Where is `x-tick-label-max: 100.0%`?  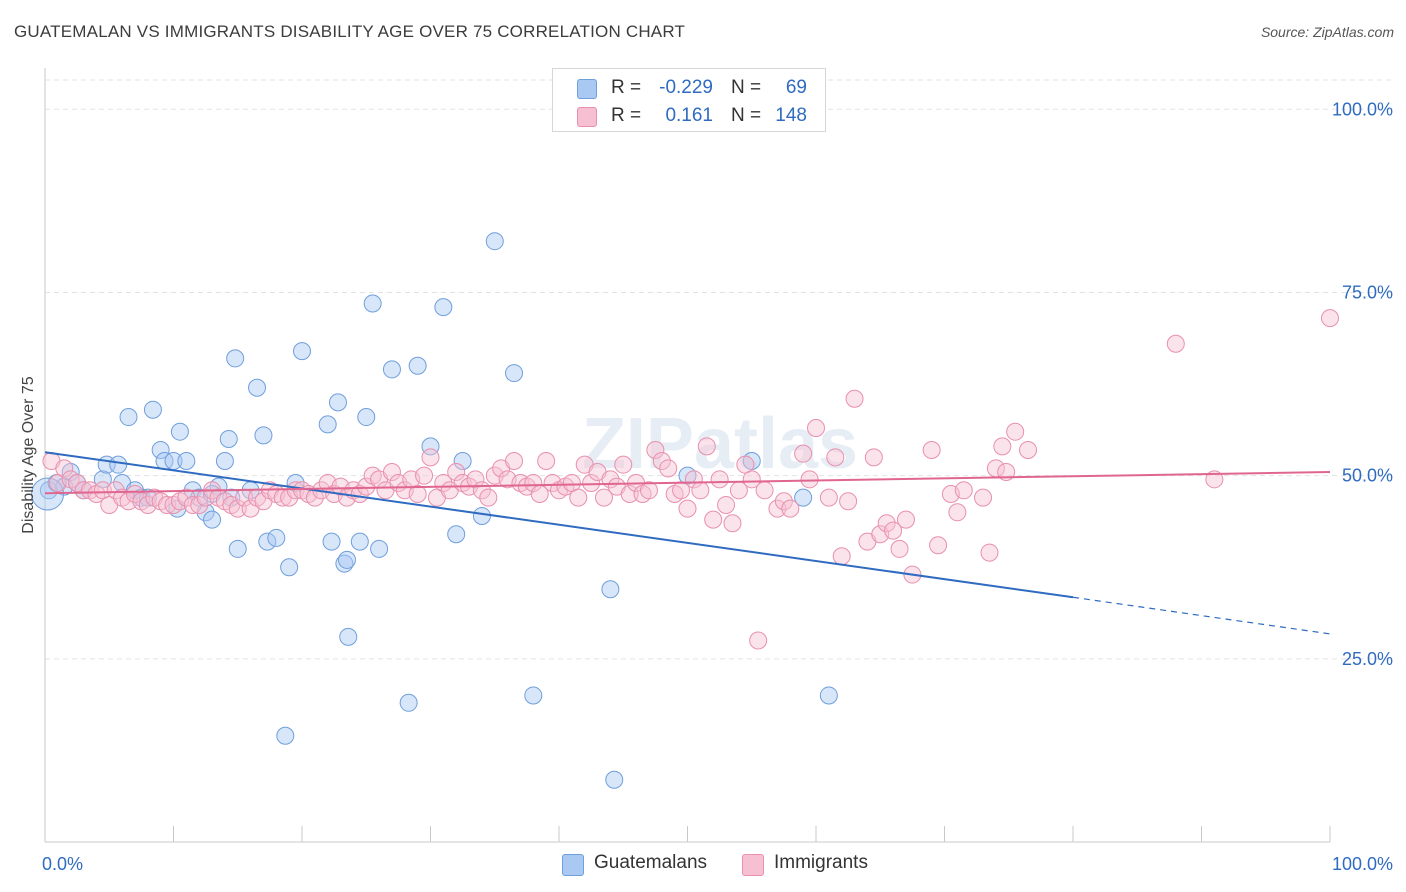
x-tick-label-max: 100.0% is located at coordinates (1362, 864).